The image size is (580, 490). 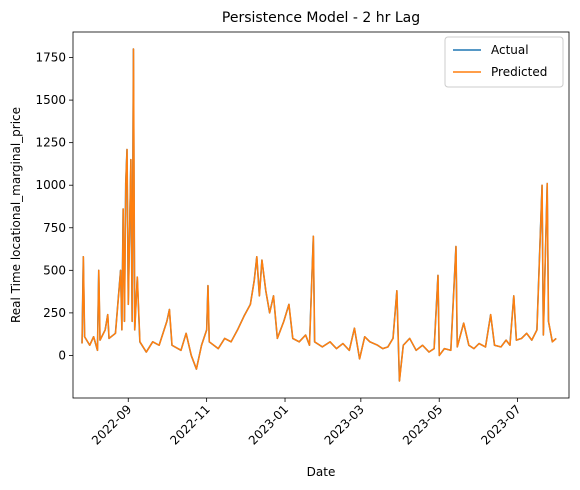 What do you see at coordinates (50, 185) in the screenshot?
I see `y-tick-label: 1000` at bounding box center [50, 185].